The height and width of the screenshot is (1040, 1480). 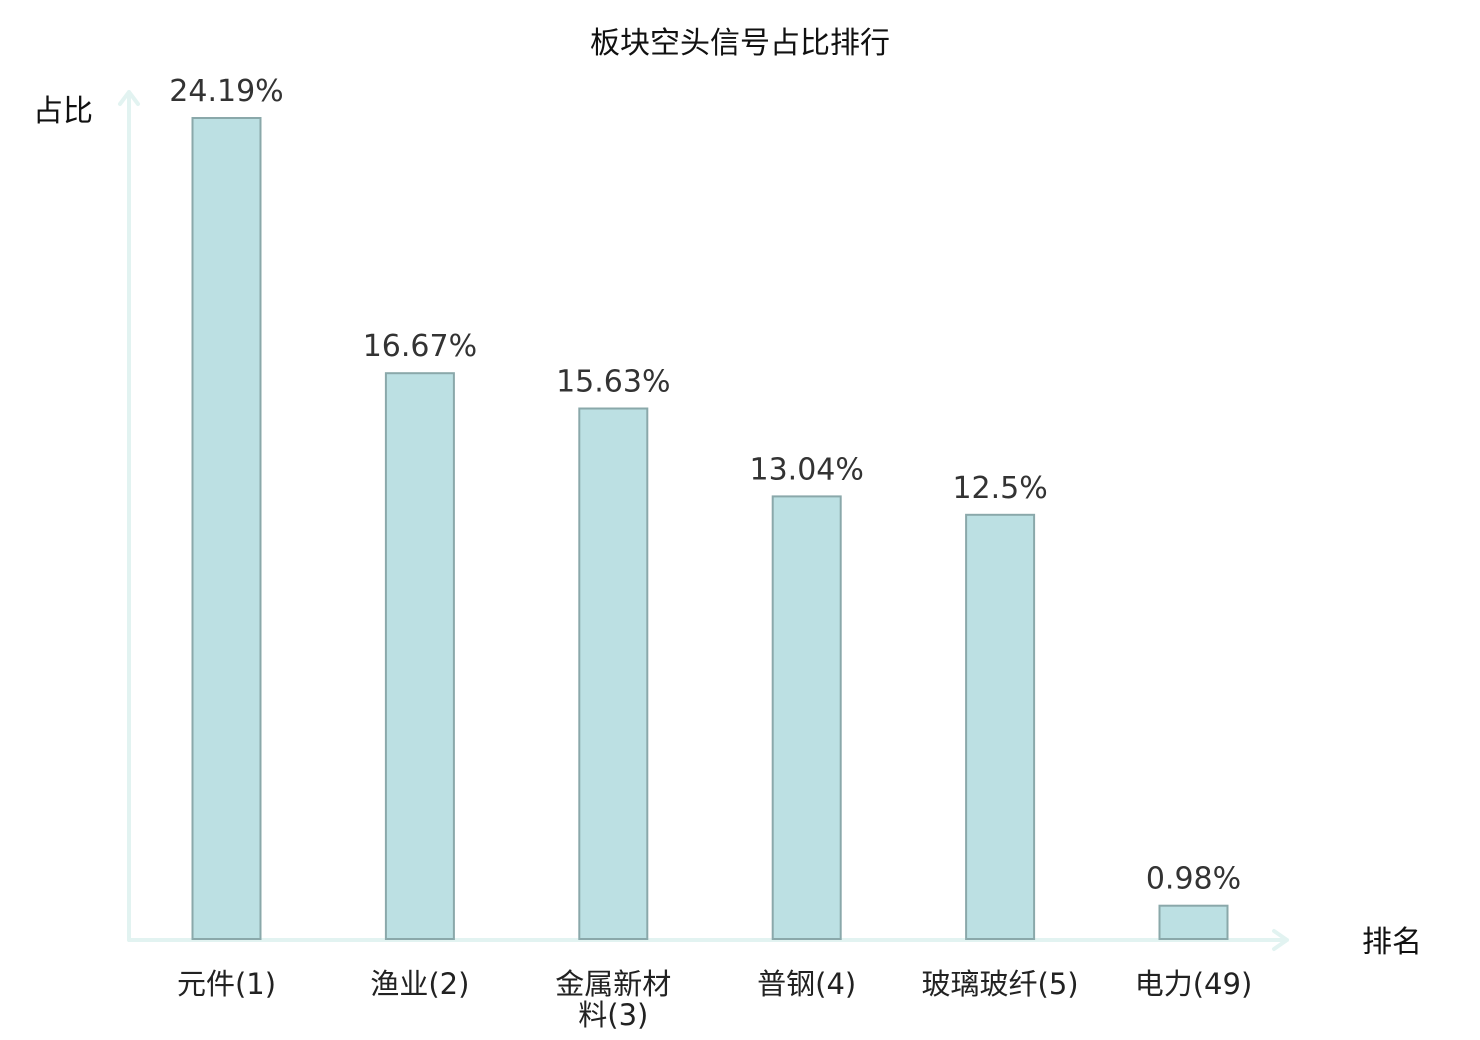 What do you see at coordinates (786, 984) in the screenshot?
I see `category-name: 普钢` at bounding box center [786, 984].